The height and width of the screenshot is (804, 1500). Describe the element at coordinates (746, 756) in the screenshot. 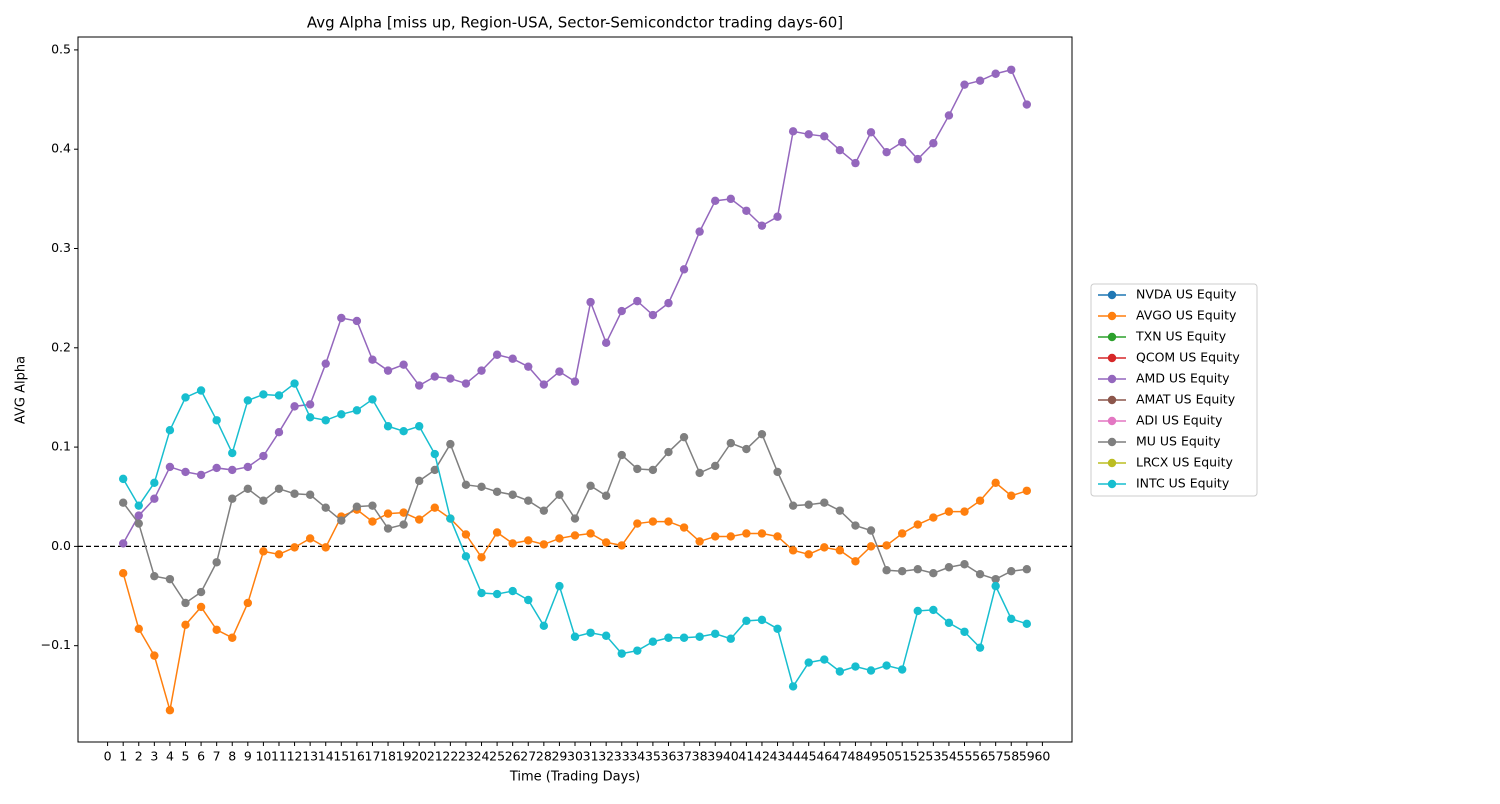

I see `x-tick-label: 41` at that location.